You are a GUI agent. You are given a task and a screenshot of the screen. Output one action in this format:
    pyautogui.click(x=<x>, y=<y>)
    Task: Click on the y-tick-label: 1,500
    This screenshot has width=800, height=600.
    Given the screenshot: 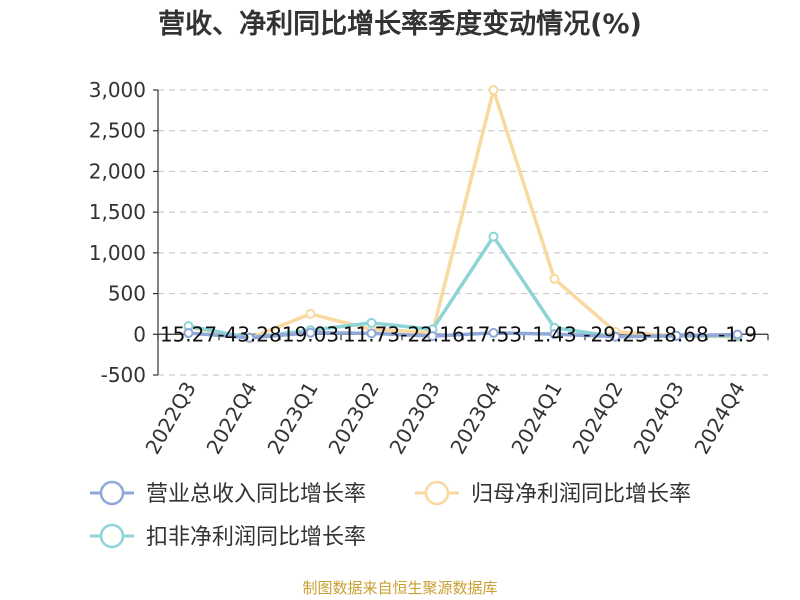 What is the action you would take?
    pyautogui.click(x=117, y=212)
    